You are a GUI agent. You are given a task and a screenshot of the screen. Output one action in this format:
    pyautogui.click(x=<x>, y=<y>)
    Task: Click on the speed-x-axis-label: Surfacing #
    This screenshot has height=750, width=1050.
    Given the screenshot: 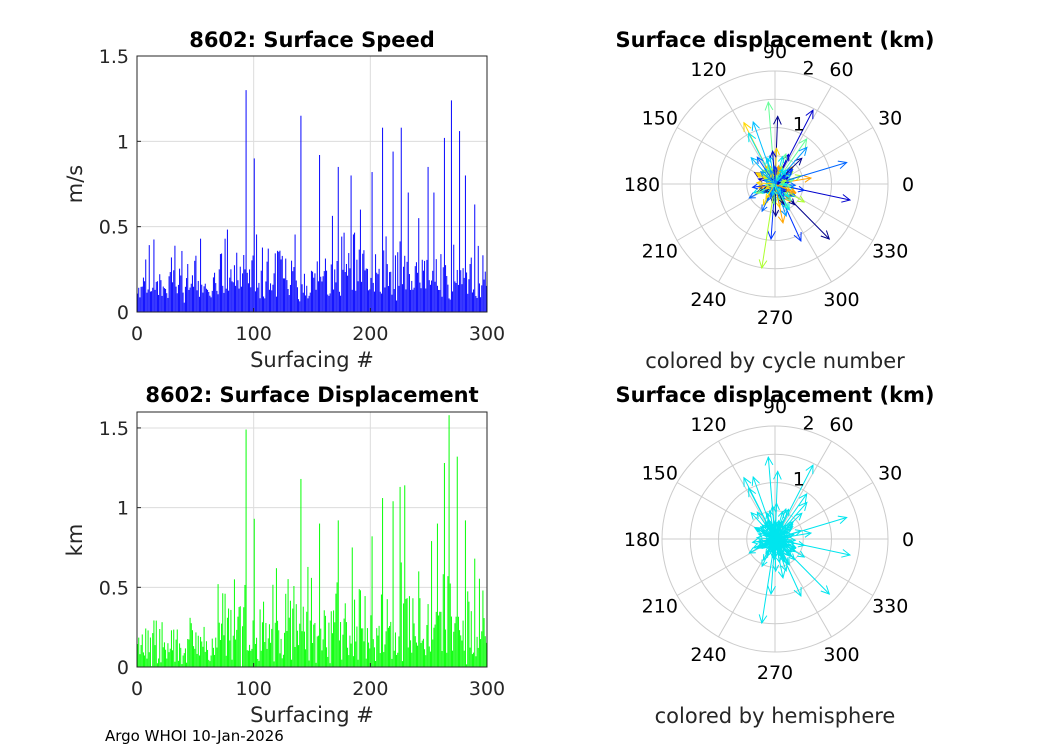 What is the action you would take?
    pyautogui.click(x=312, y=360)
    